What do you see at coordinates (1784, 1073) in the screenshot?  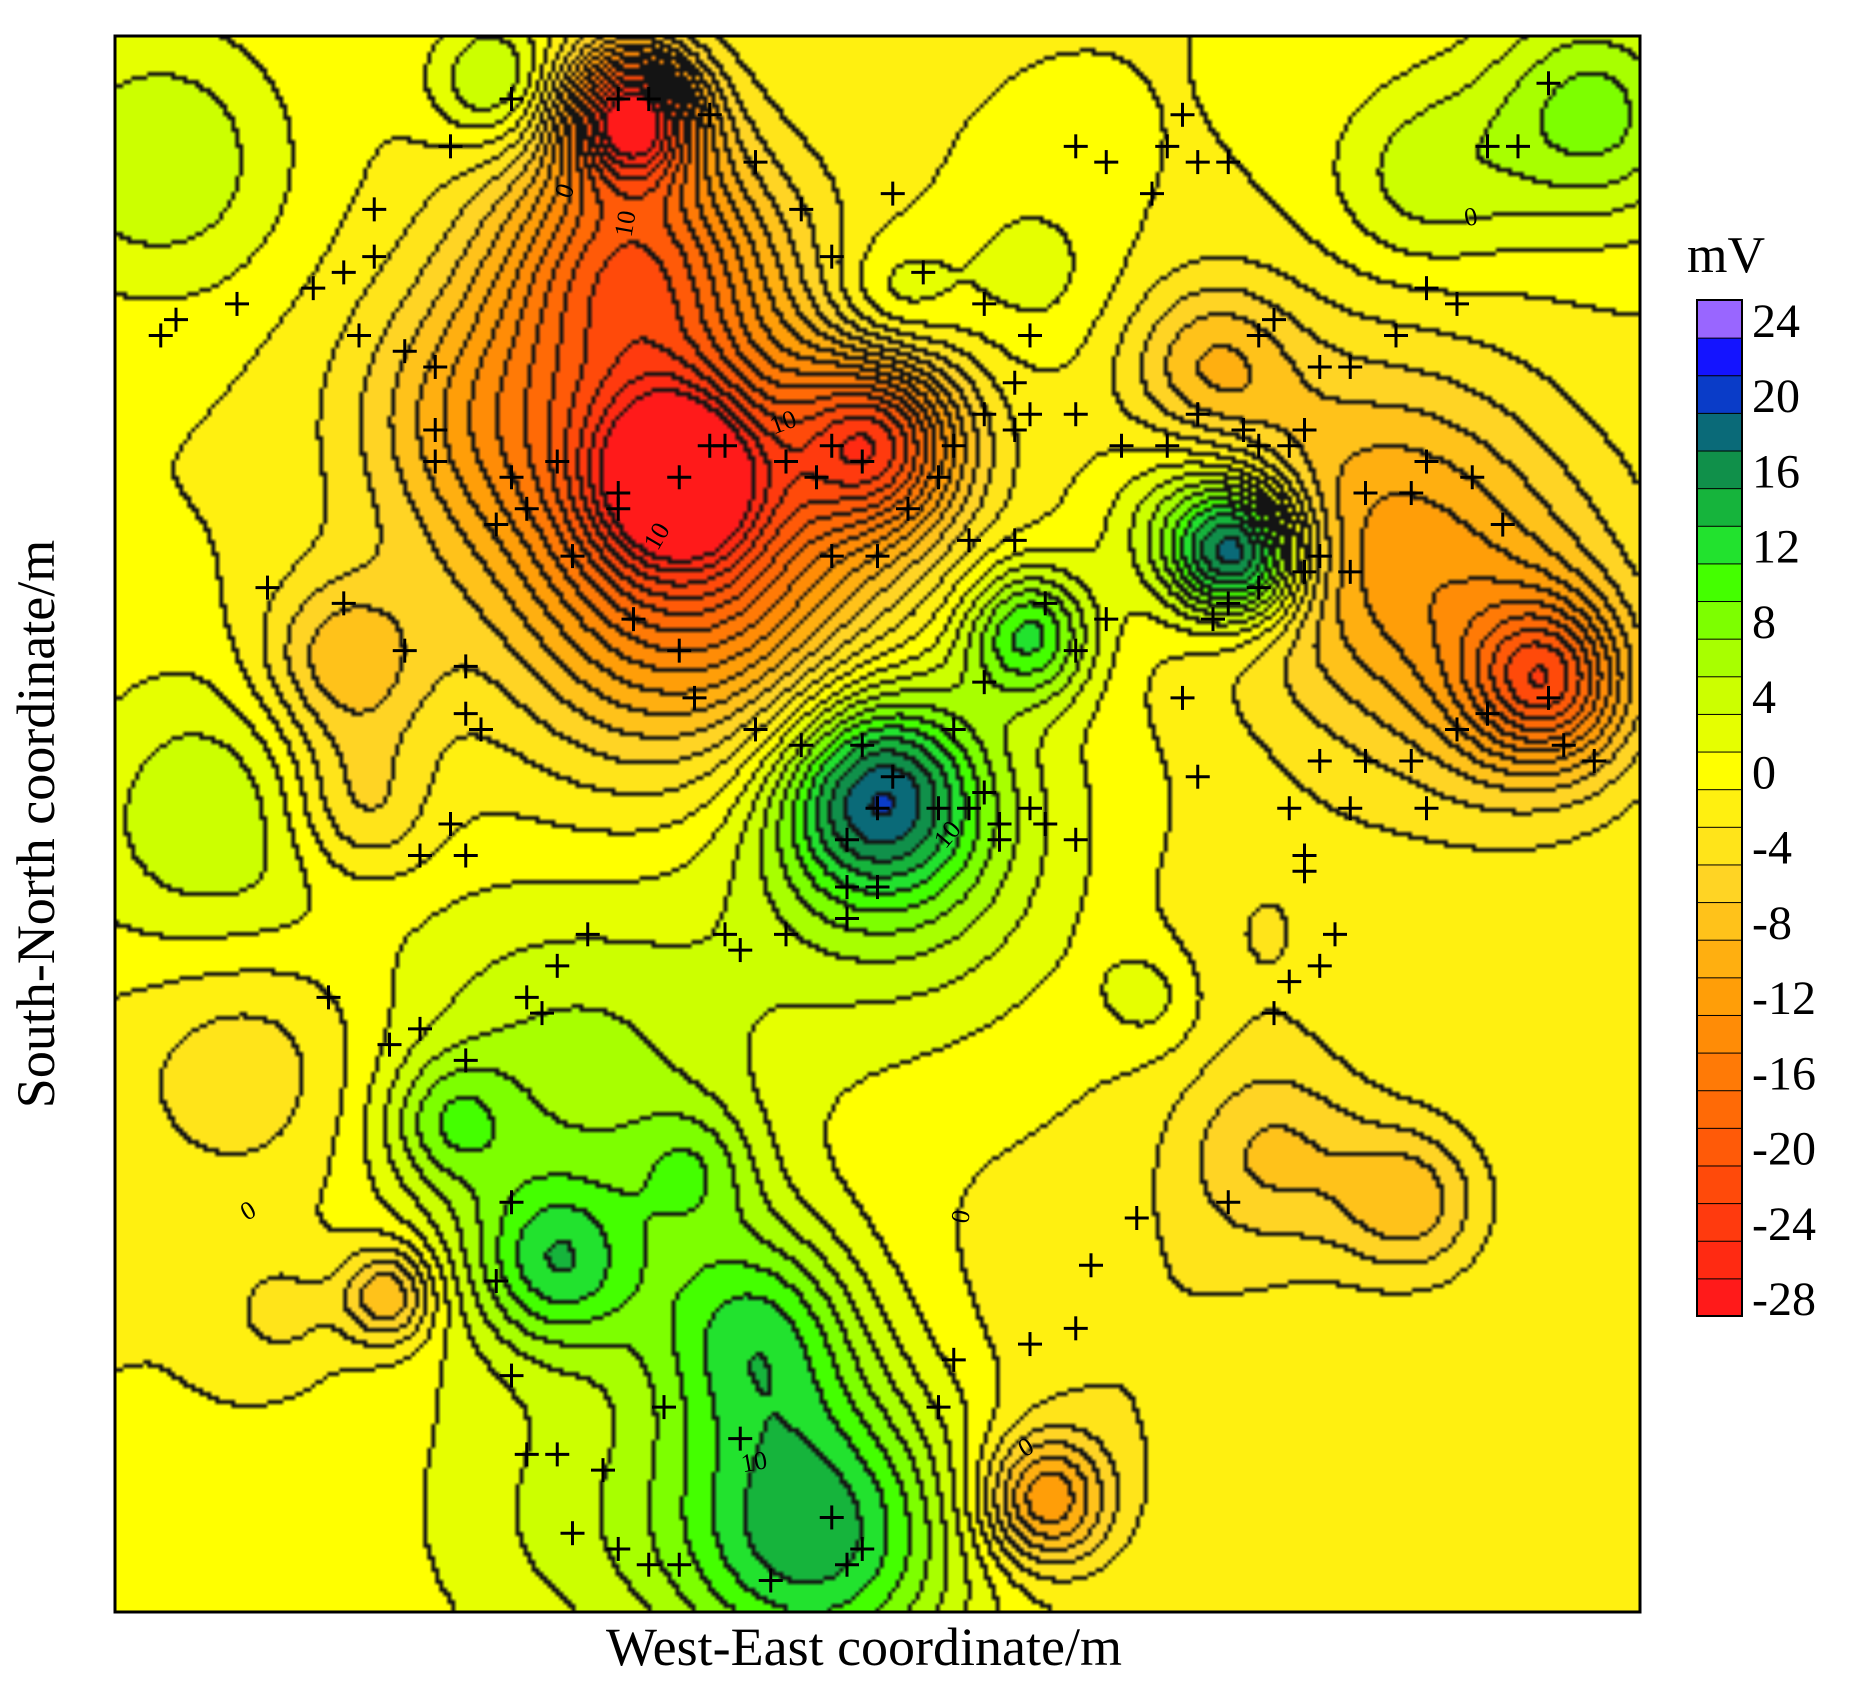 I see `colorbar-tick-label: -16` at bounding box center [1784, 1073].